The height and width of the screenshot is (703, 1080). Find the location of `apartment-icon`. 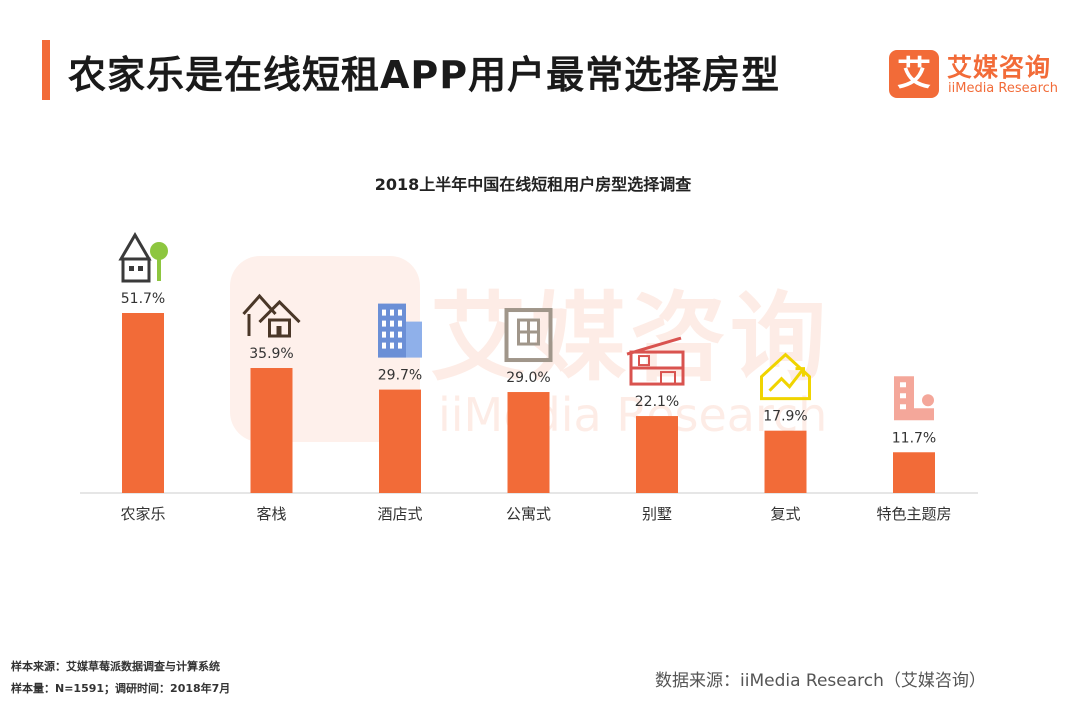

apartment-icon is located at coordinates (528, 335).